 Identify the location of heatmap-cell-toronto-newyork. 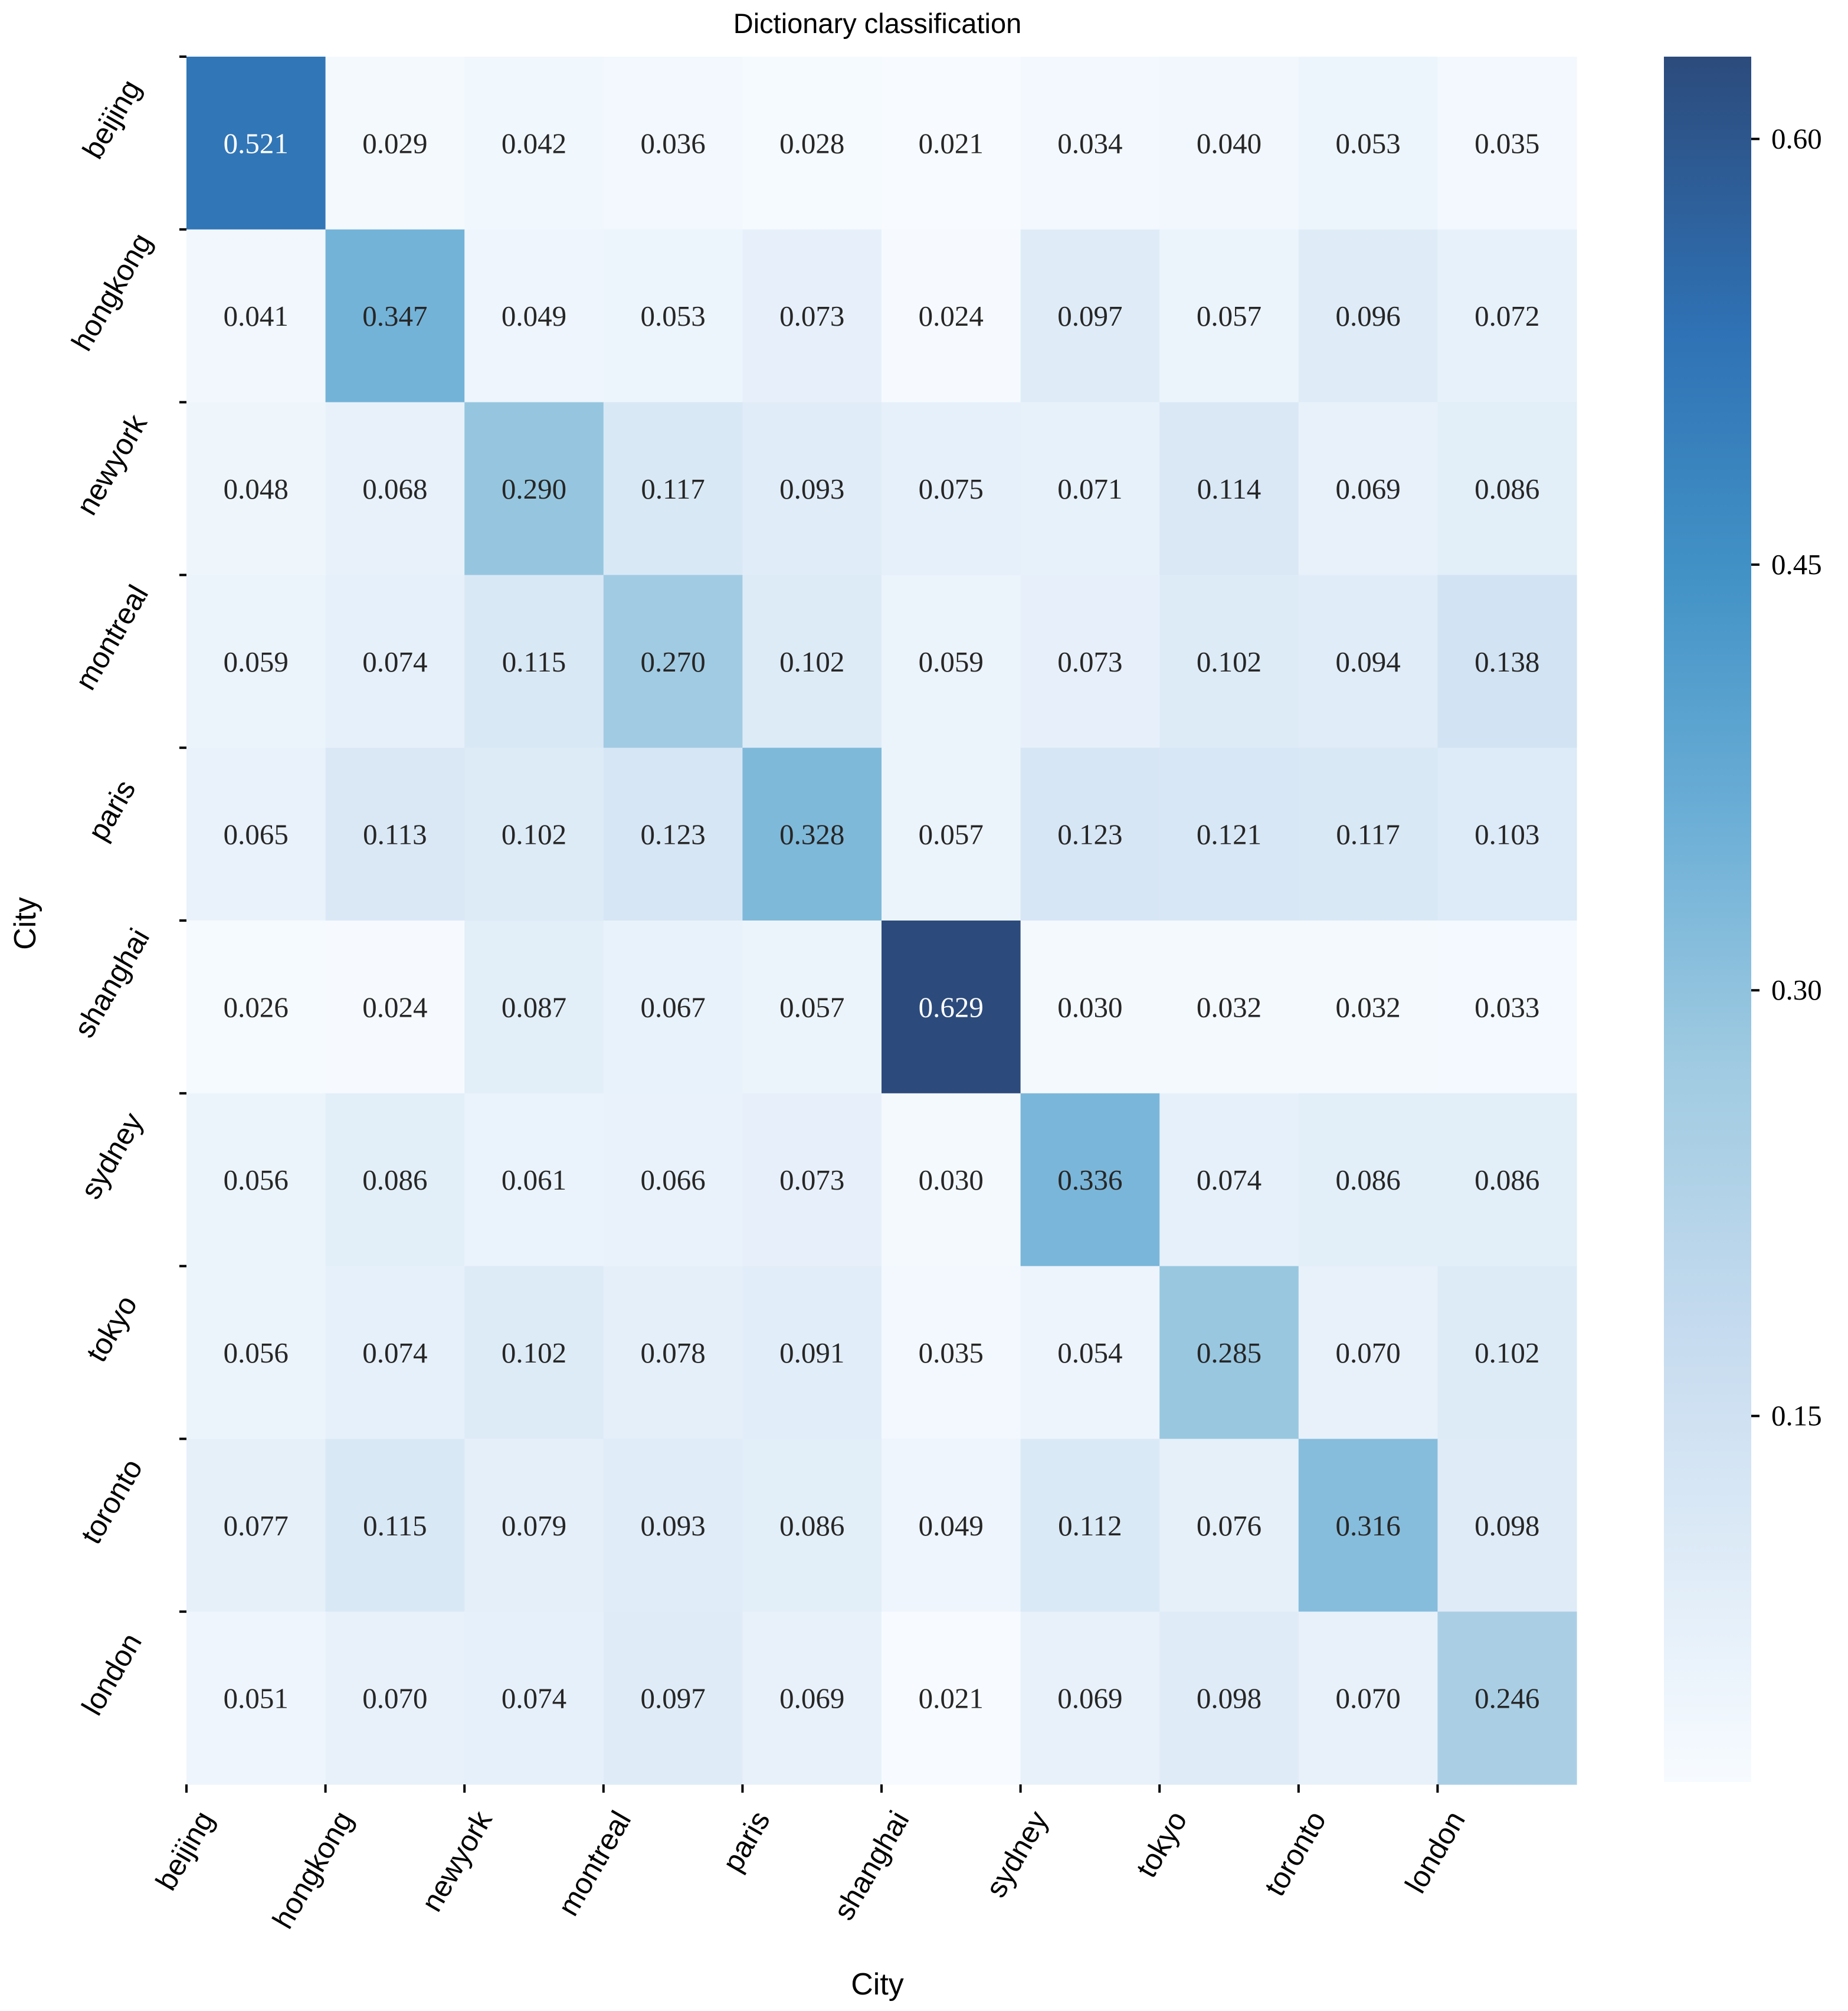
(534, 1525).